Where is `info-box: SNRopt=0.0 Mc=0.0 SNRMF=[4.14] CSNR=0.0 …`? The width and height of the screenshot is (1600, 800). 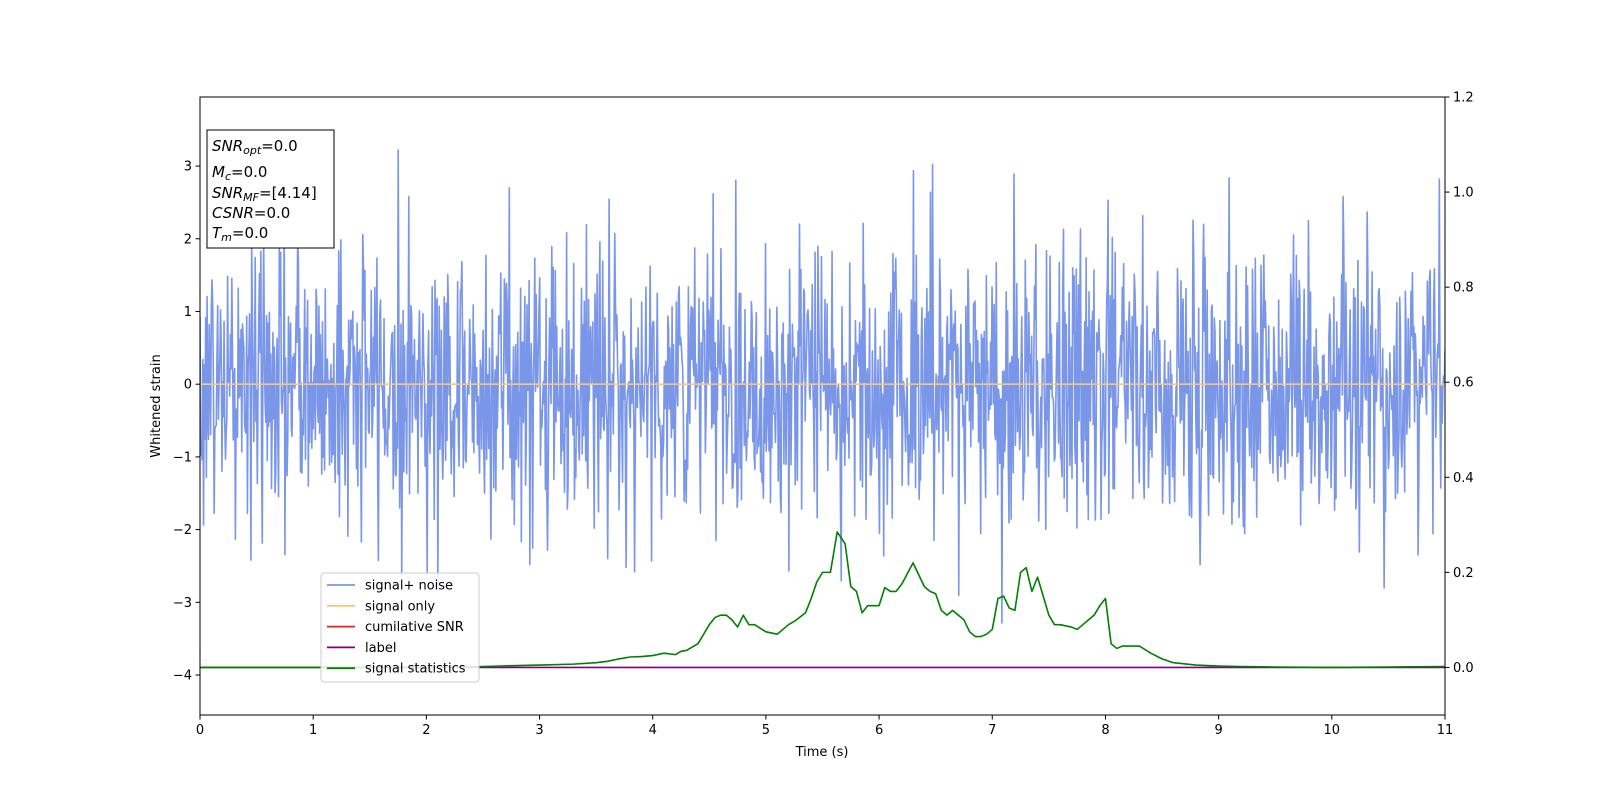
info-box: SNRopt=0.0 Mc=0.0 SNRMF=[4.14] CSNR=0.0 … is located at coordinates (270, 189).